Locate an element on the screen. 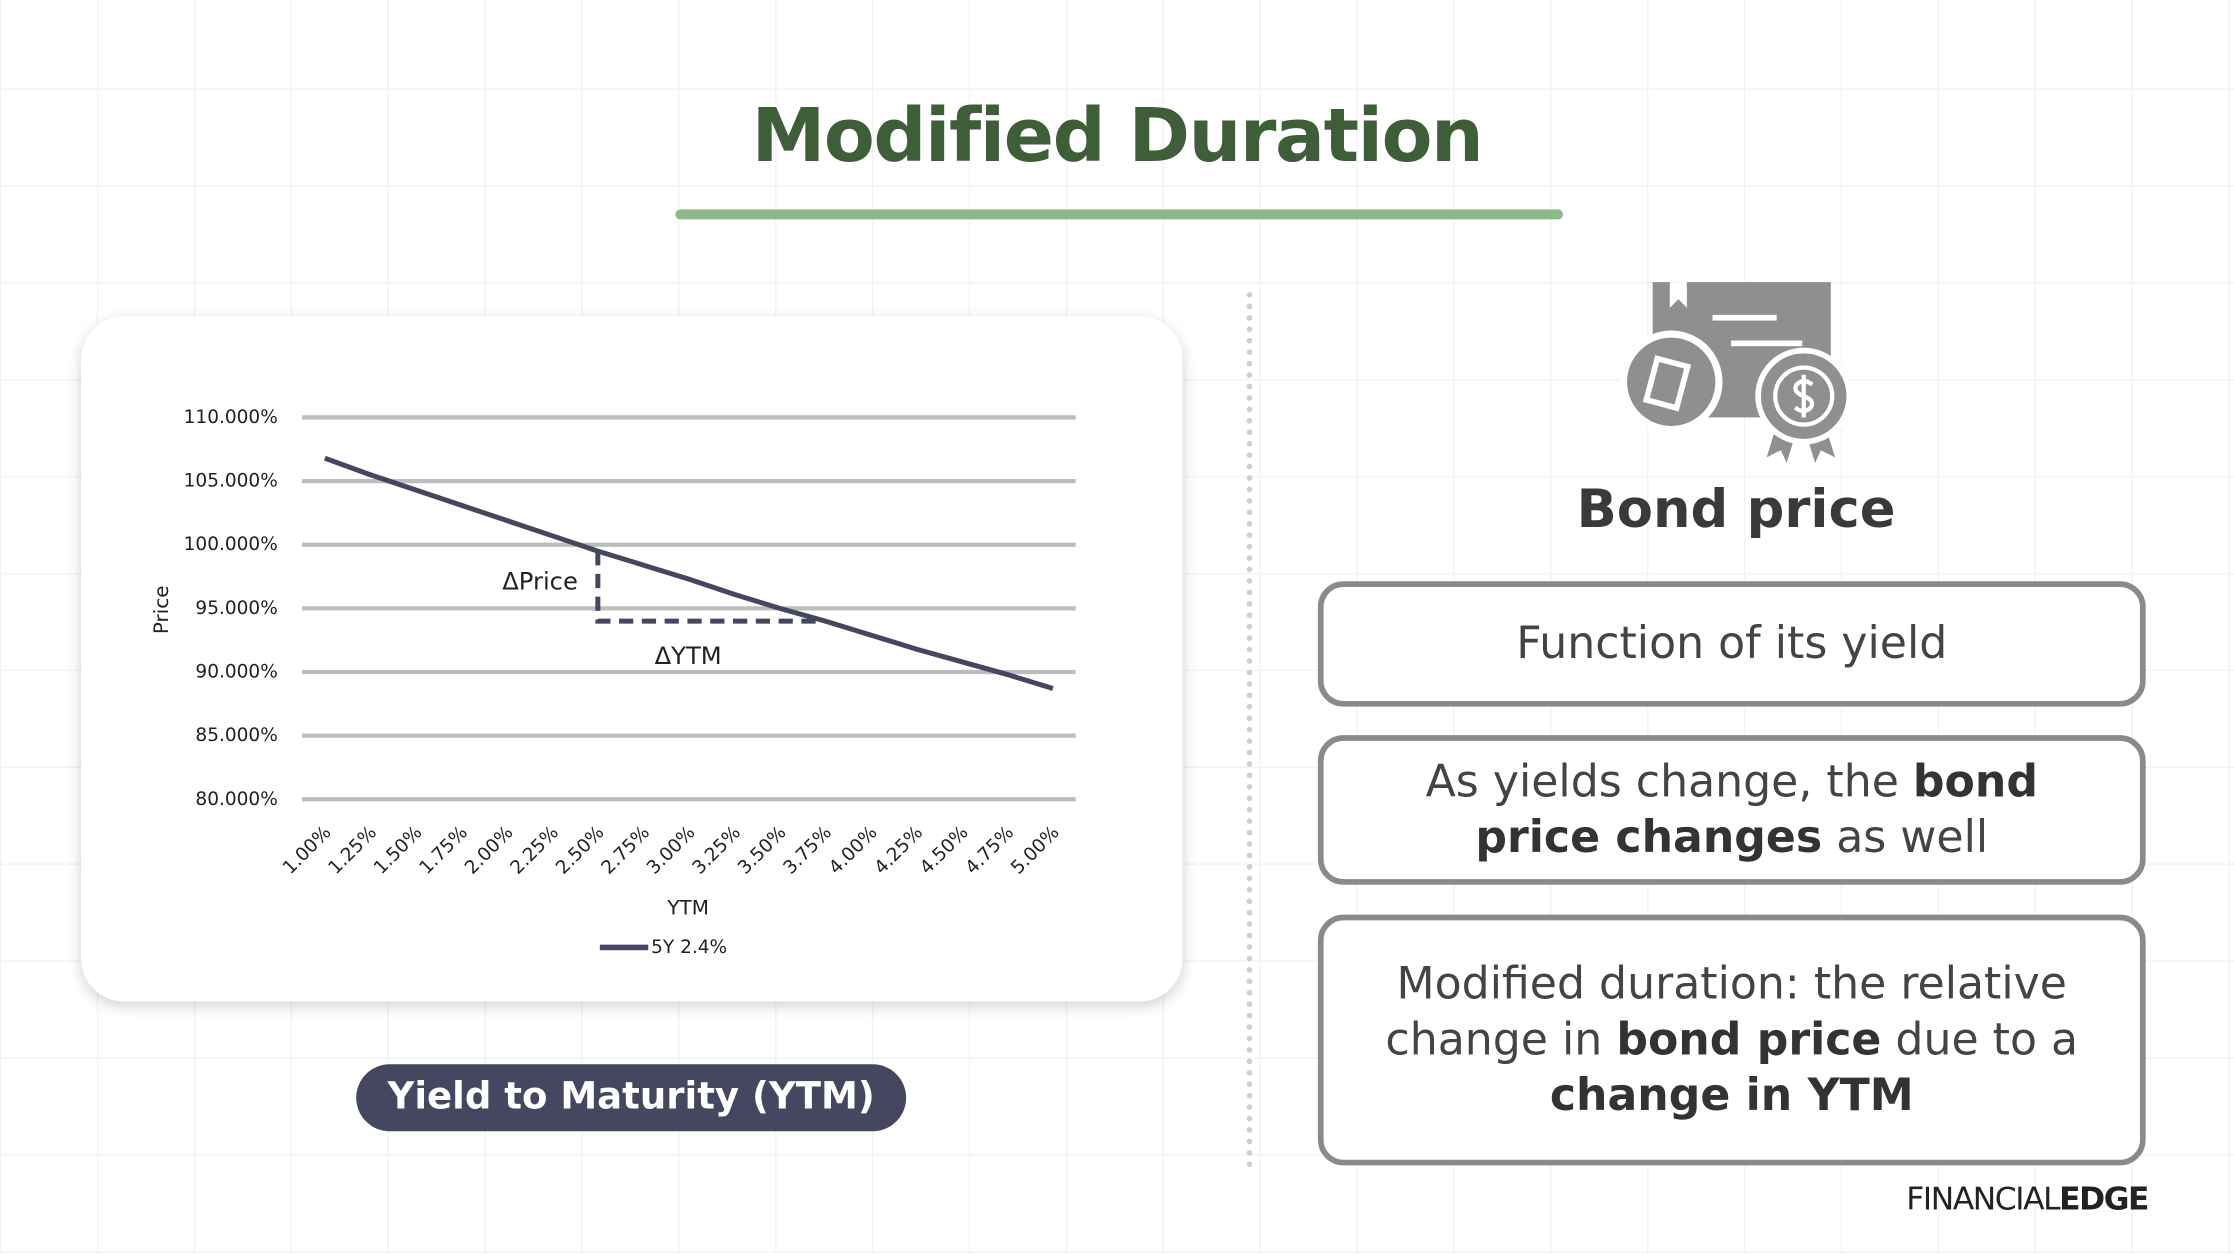  x-tick-label: 1.50% is located at coordinates (398, 850).